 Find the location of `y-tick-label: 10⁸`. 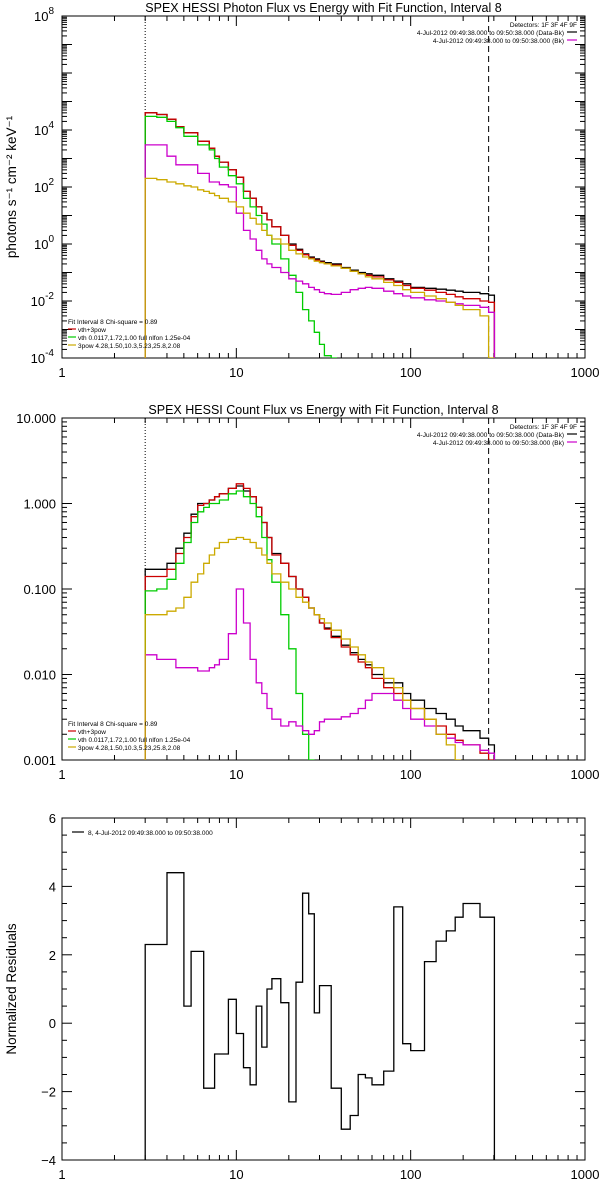

y-tick-label: 10⁸ is located at coordinates (44, 15).